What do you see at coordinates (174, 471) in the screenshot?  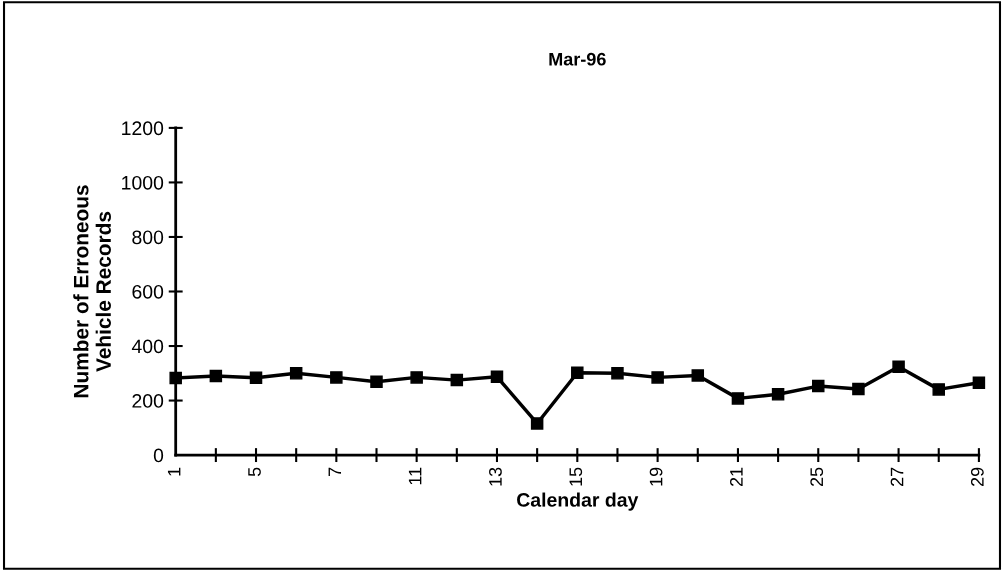 I see `x-tick-label: 1` at bounding box center [174, 471].